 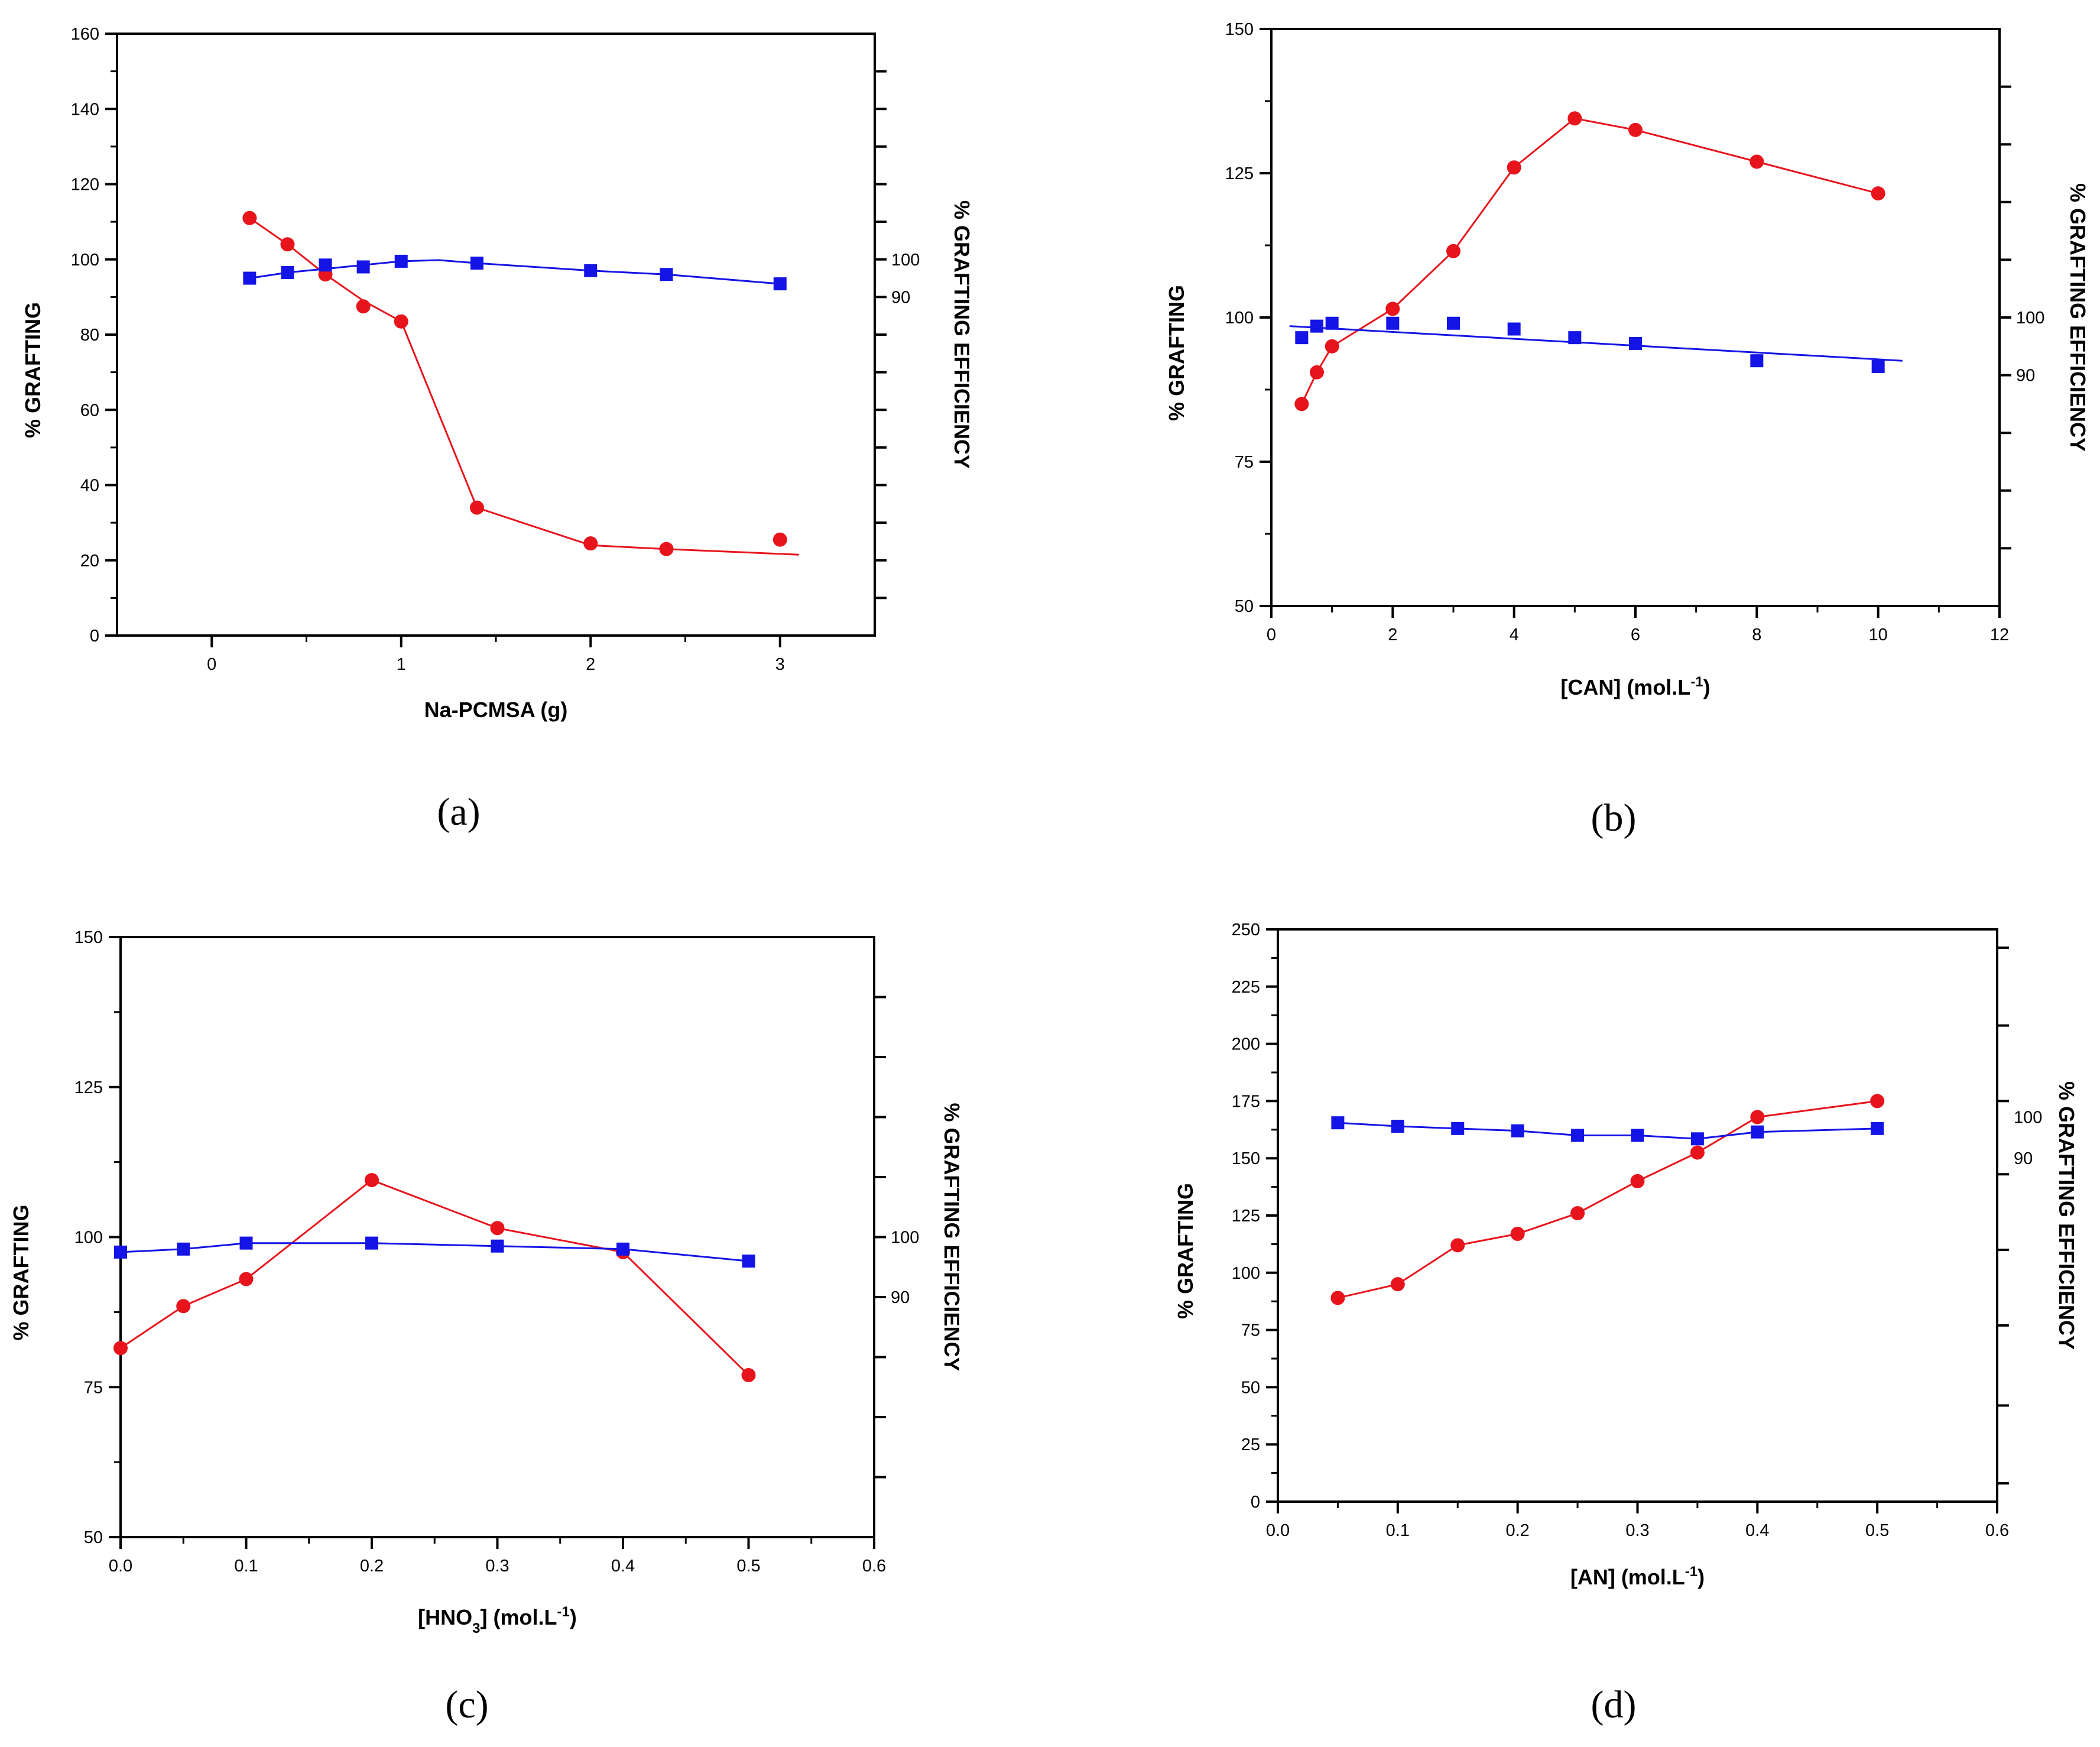 I want to click on series-line-grafting, so click(x=434, y=1277).